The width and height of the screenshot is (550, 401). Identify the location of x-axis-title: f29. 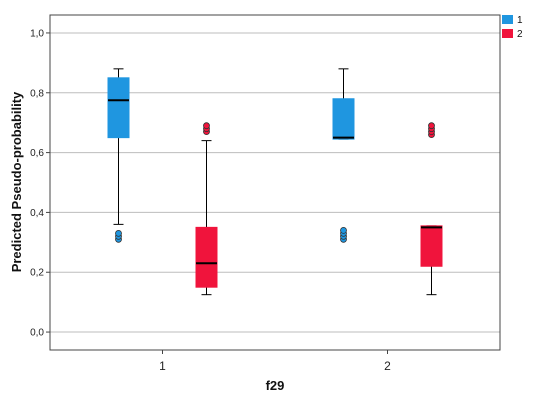
(275, 385).